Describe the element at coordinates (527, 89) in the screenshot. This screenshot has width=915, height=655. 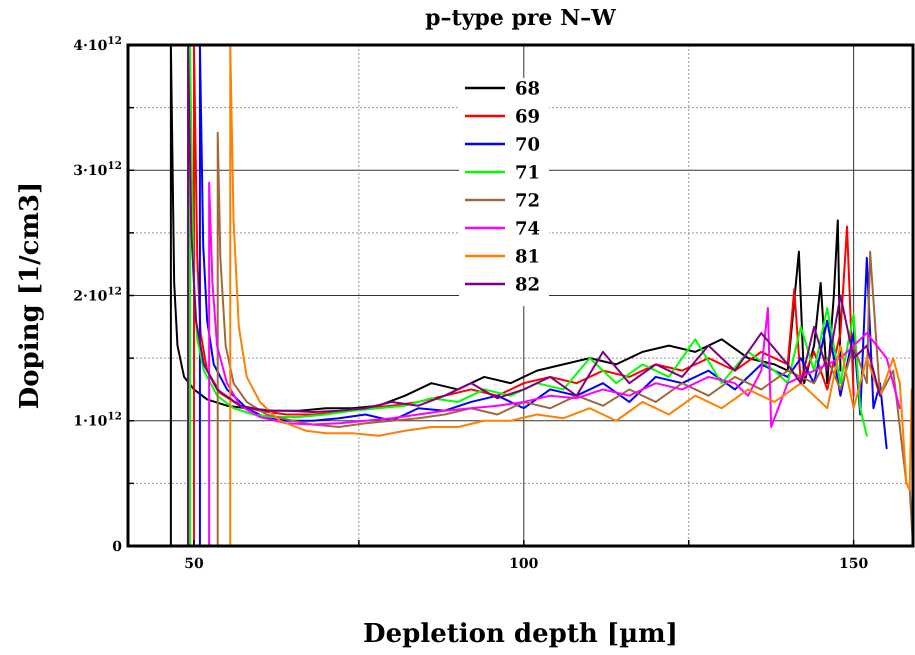
I see `legend-label: 68` at that location.